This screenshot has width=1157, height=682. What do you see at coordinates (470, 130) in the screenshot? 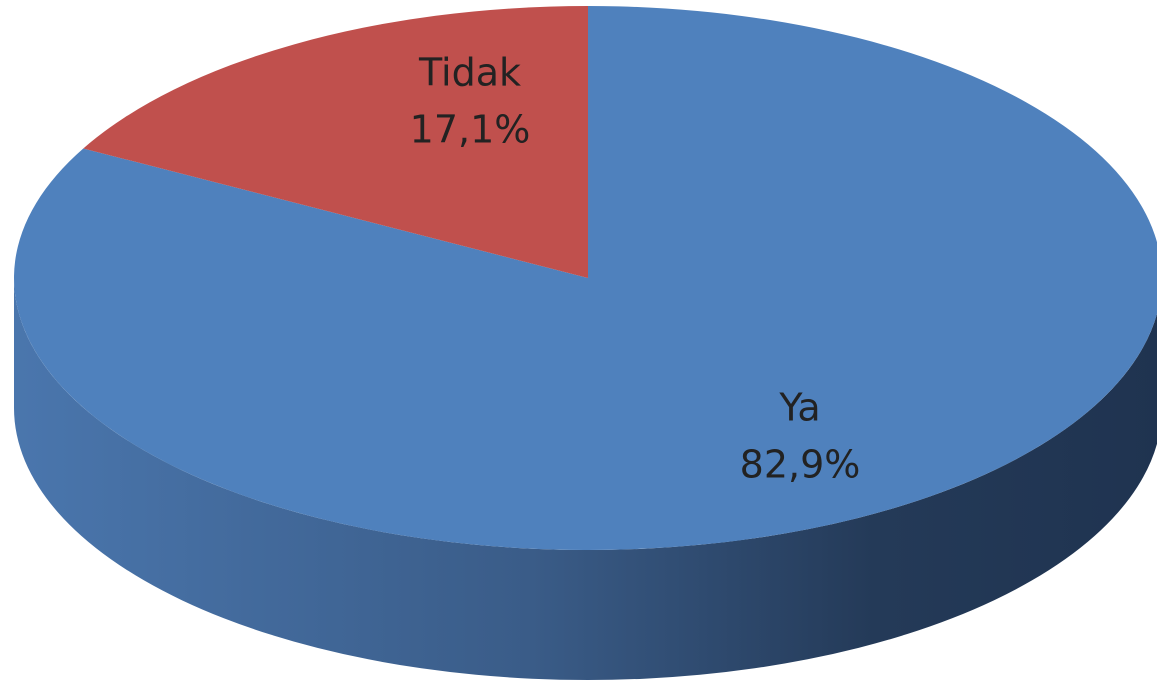
I see `slice-value-label: 17,1%` at bounding box center [470, 130].